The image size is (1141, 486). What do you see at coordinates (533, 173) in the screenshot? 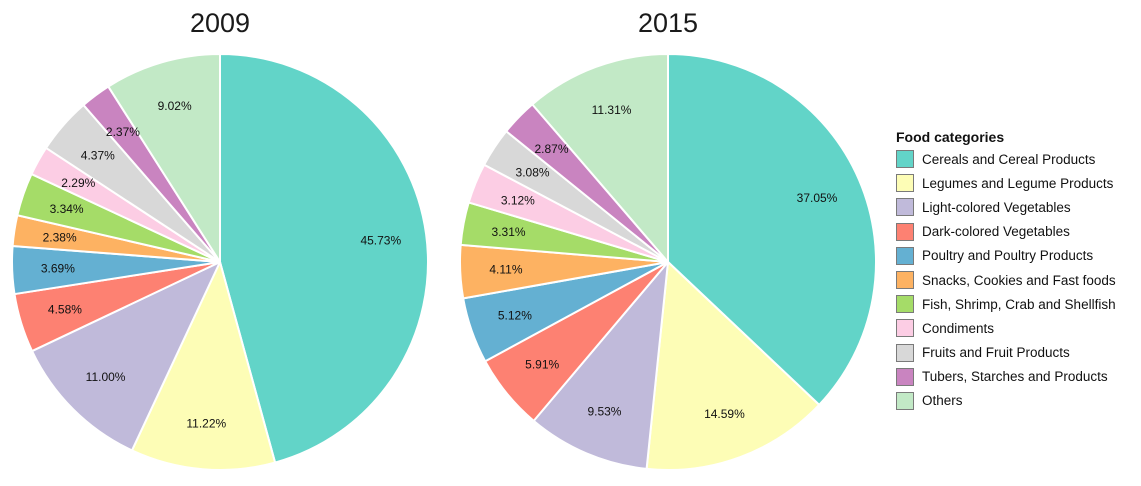
I see `slice-label-2015-fruits-and-fruit-products: 3.08%` at bounding box center [533, 173].